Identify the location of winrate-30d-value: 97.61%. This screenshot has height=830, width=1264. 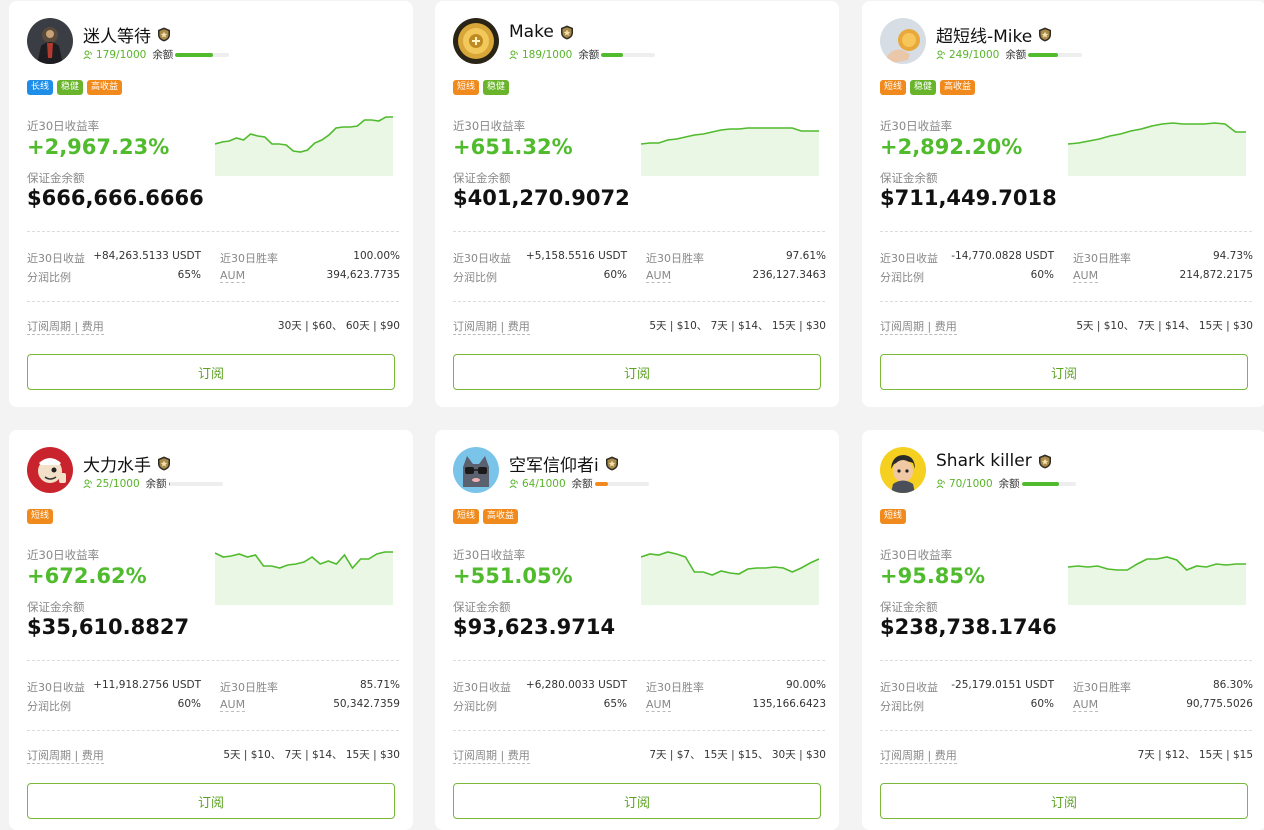
(805, 256).